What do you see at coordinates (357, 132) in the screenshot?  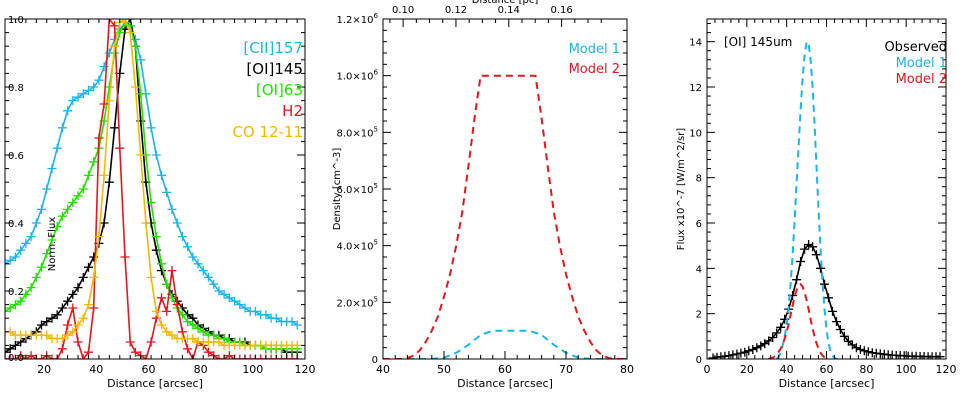 I see `y-tick-label: 8.0×10⁵` at bounding box center [357, 132].